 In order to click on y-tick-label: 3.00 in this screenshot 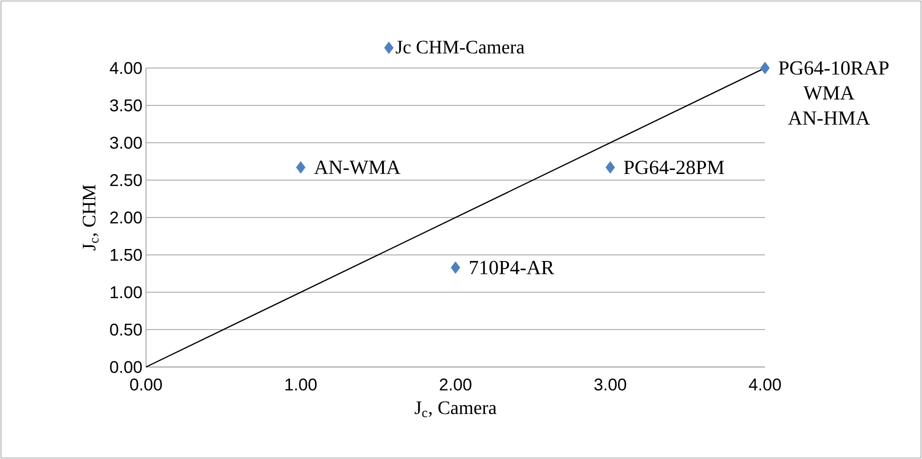, I will do `click(126, 142)`.